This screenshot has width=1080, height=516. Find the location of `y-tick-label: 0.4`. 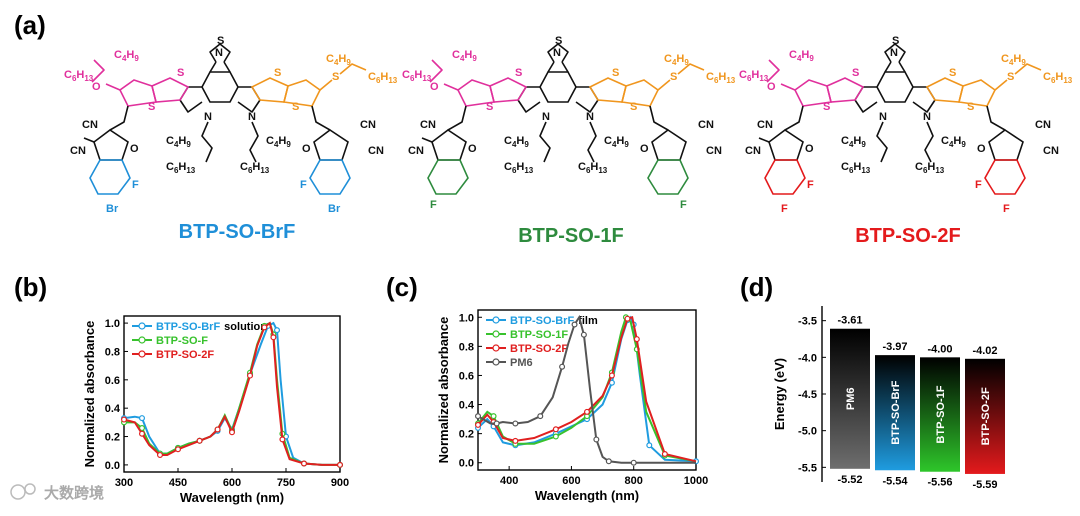

y-tick-label: 0.4 is located at coordinates (467, 406).